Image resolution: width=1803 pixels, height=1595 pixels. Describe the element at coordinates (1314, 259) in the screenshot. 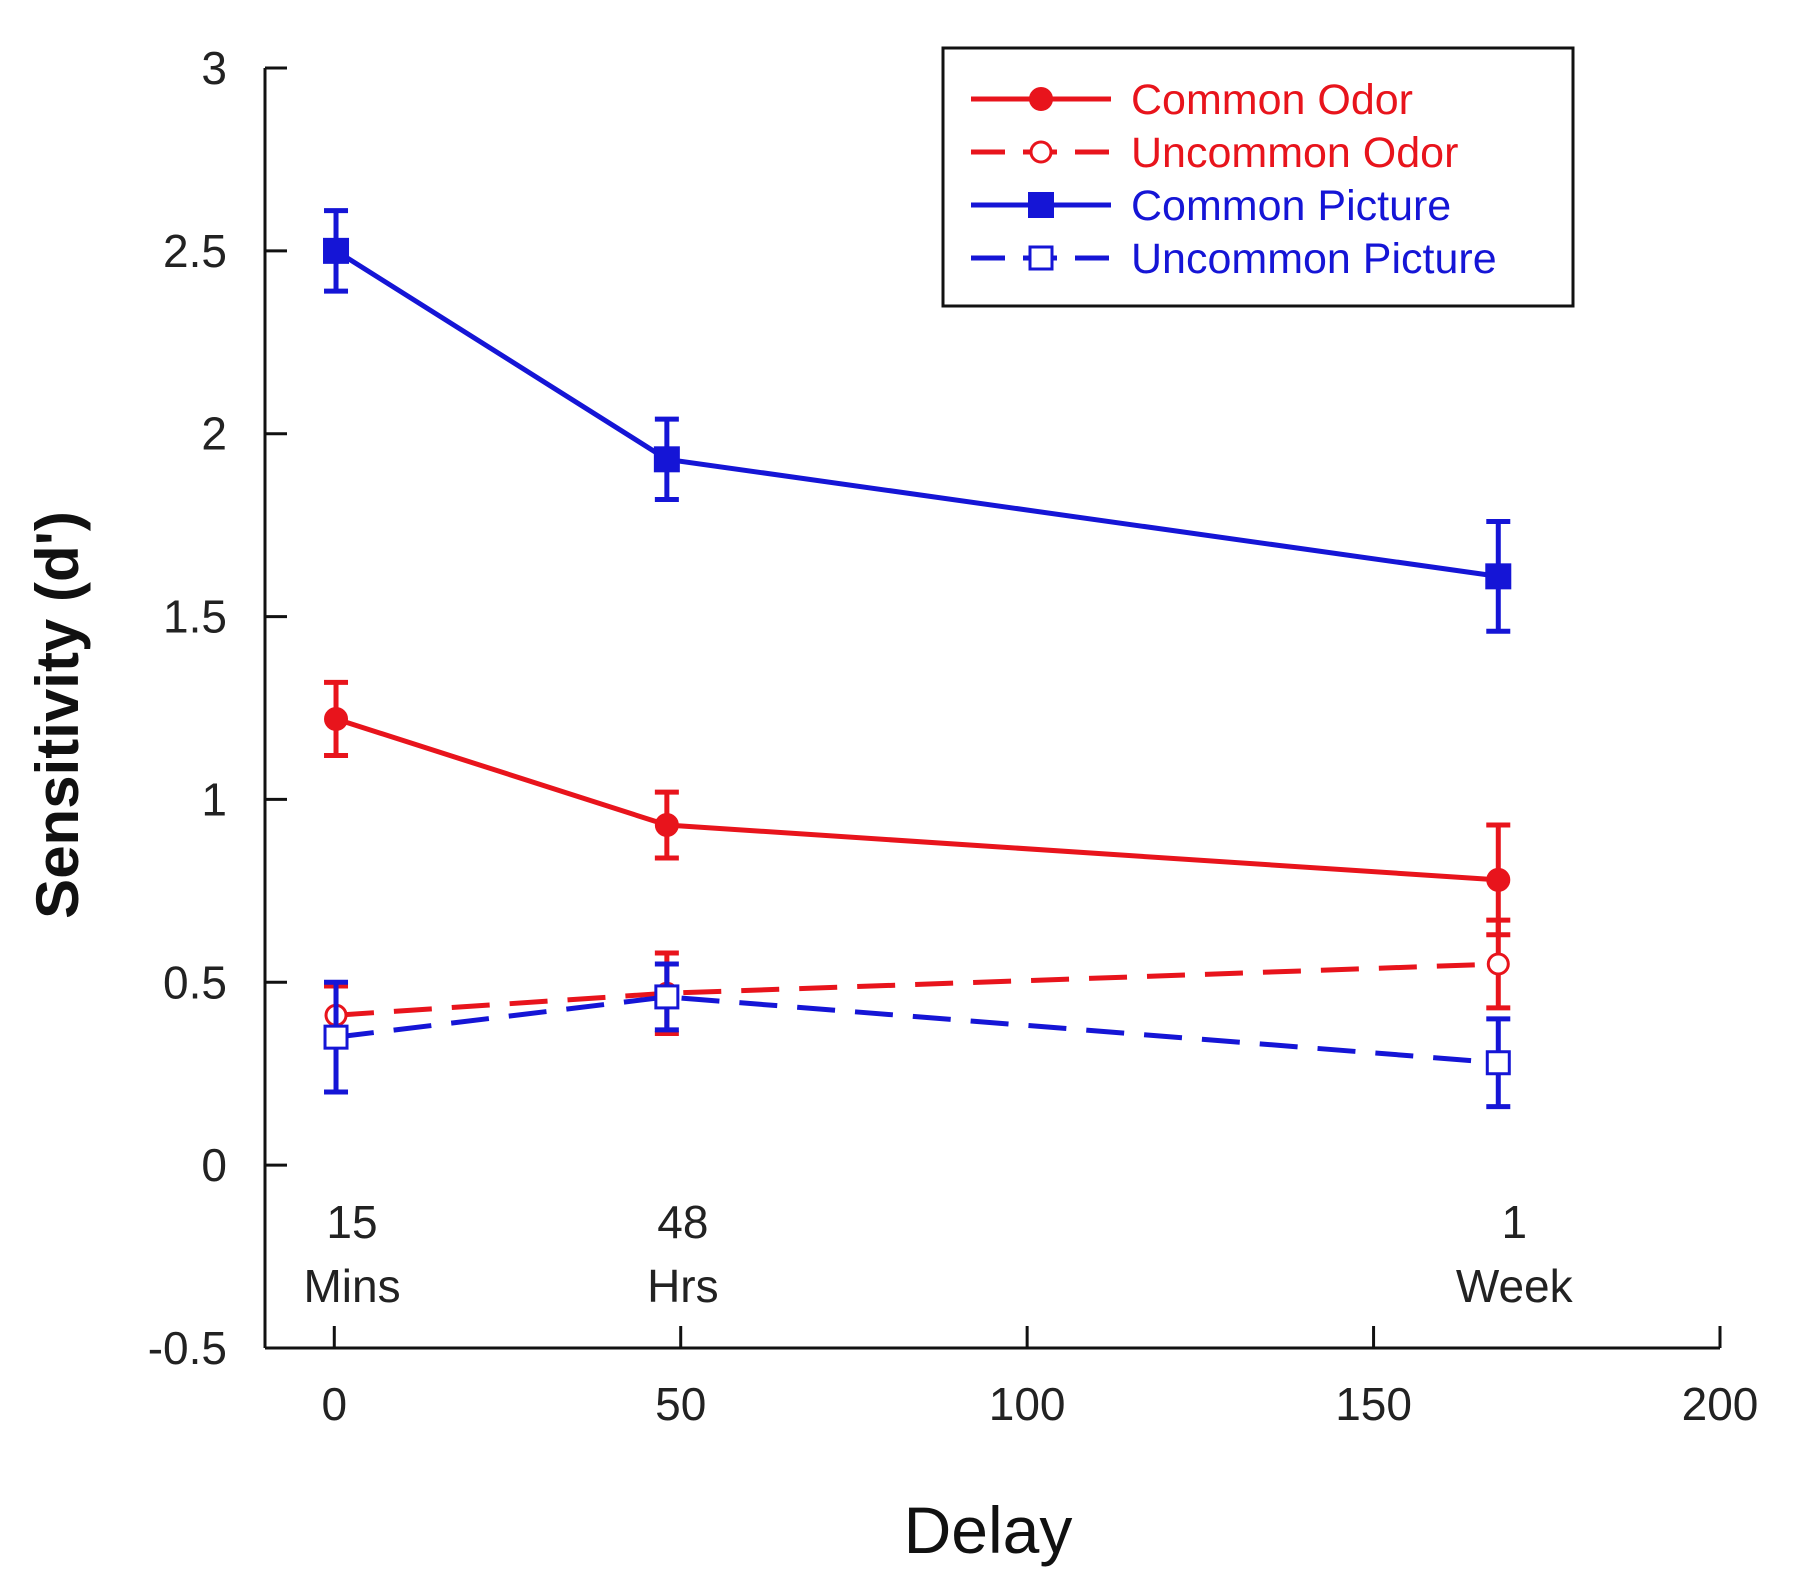

I see `legend-label: Uncommon Picture` at that location.